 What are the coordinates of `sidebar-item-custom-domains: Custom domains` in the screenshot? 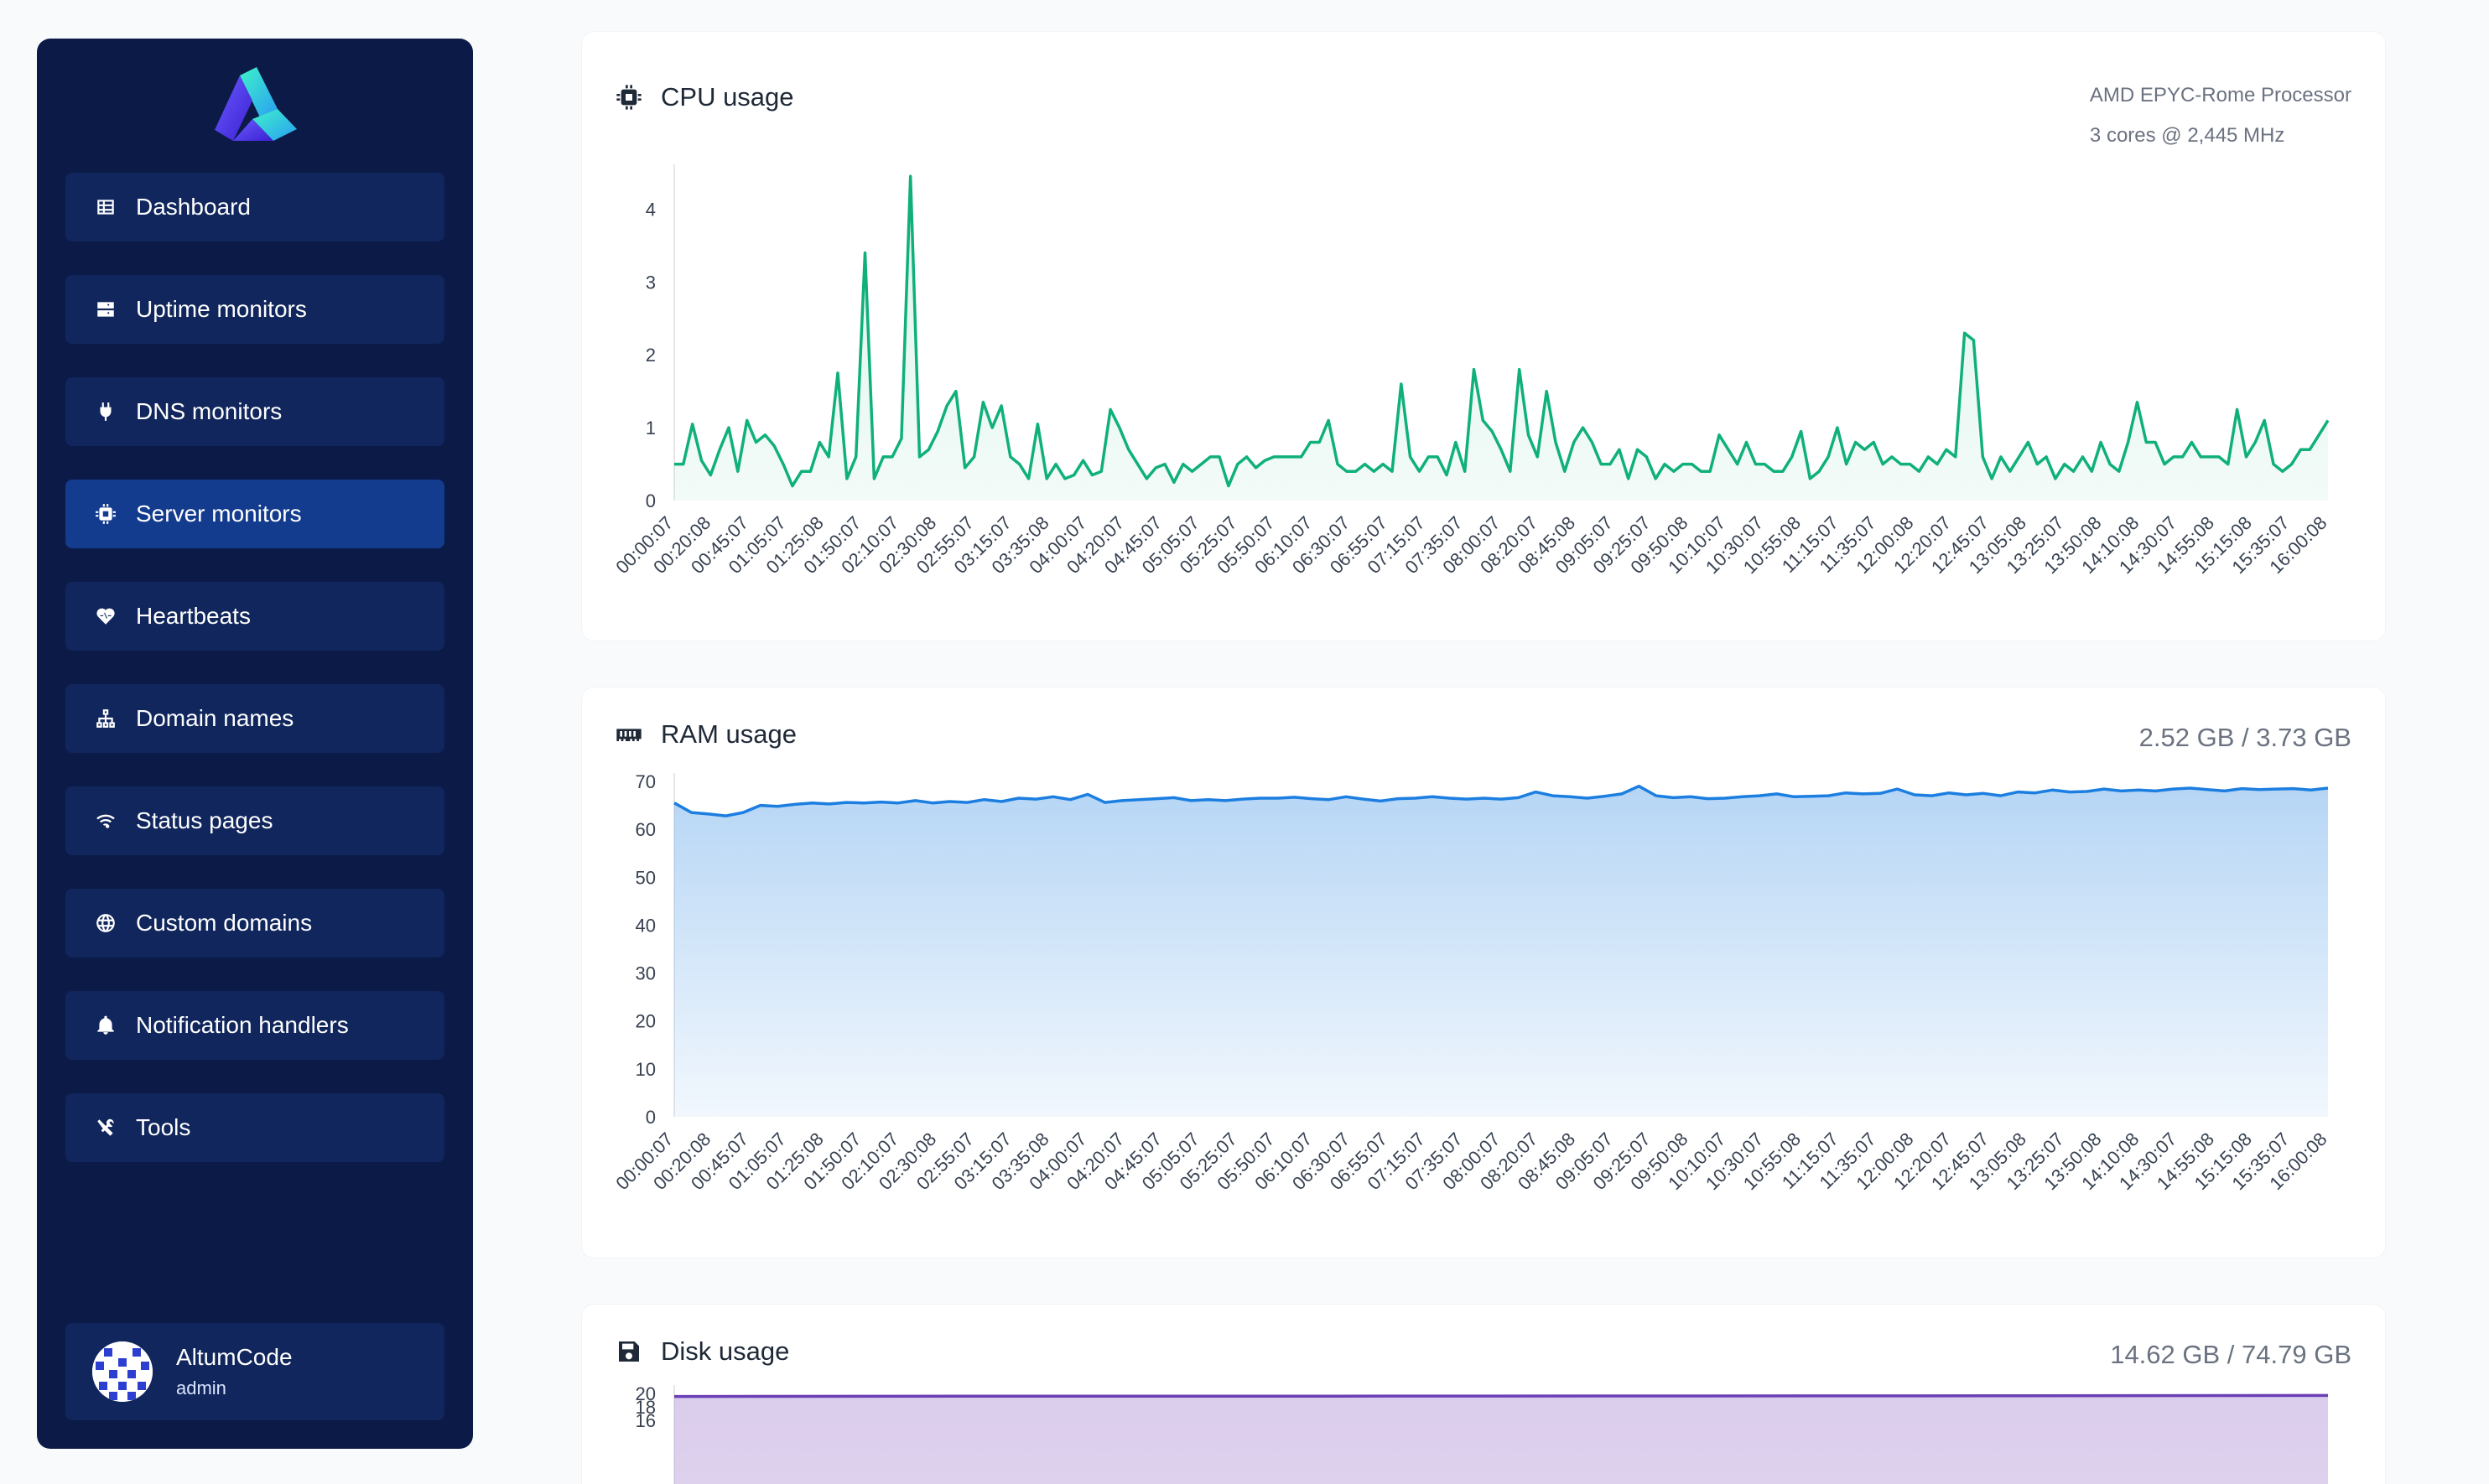 It's located at (254, 923).